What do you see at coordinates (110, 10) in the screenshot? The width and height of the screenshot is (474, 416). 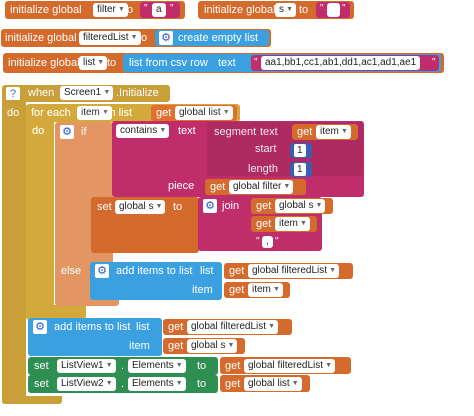 I see `variable-name-field: filter ▼` at bounding box center [110, 10].